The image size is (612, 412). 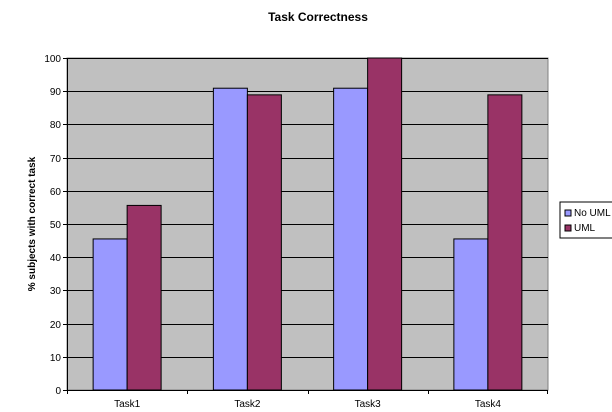 What do you see at coordinates (307, 400) in the screenshot?
I see `x-axis: Task1 Task2 Task3 Task4` at bounding box center [307, 400].